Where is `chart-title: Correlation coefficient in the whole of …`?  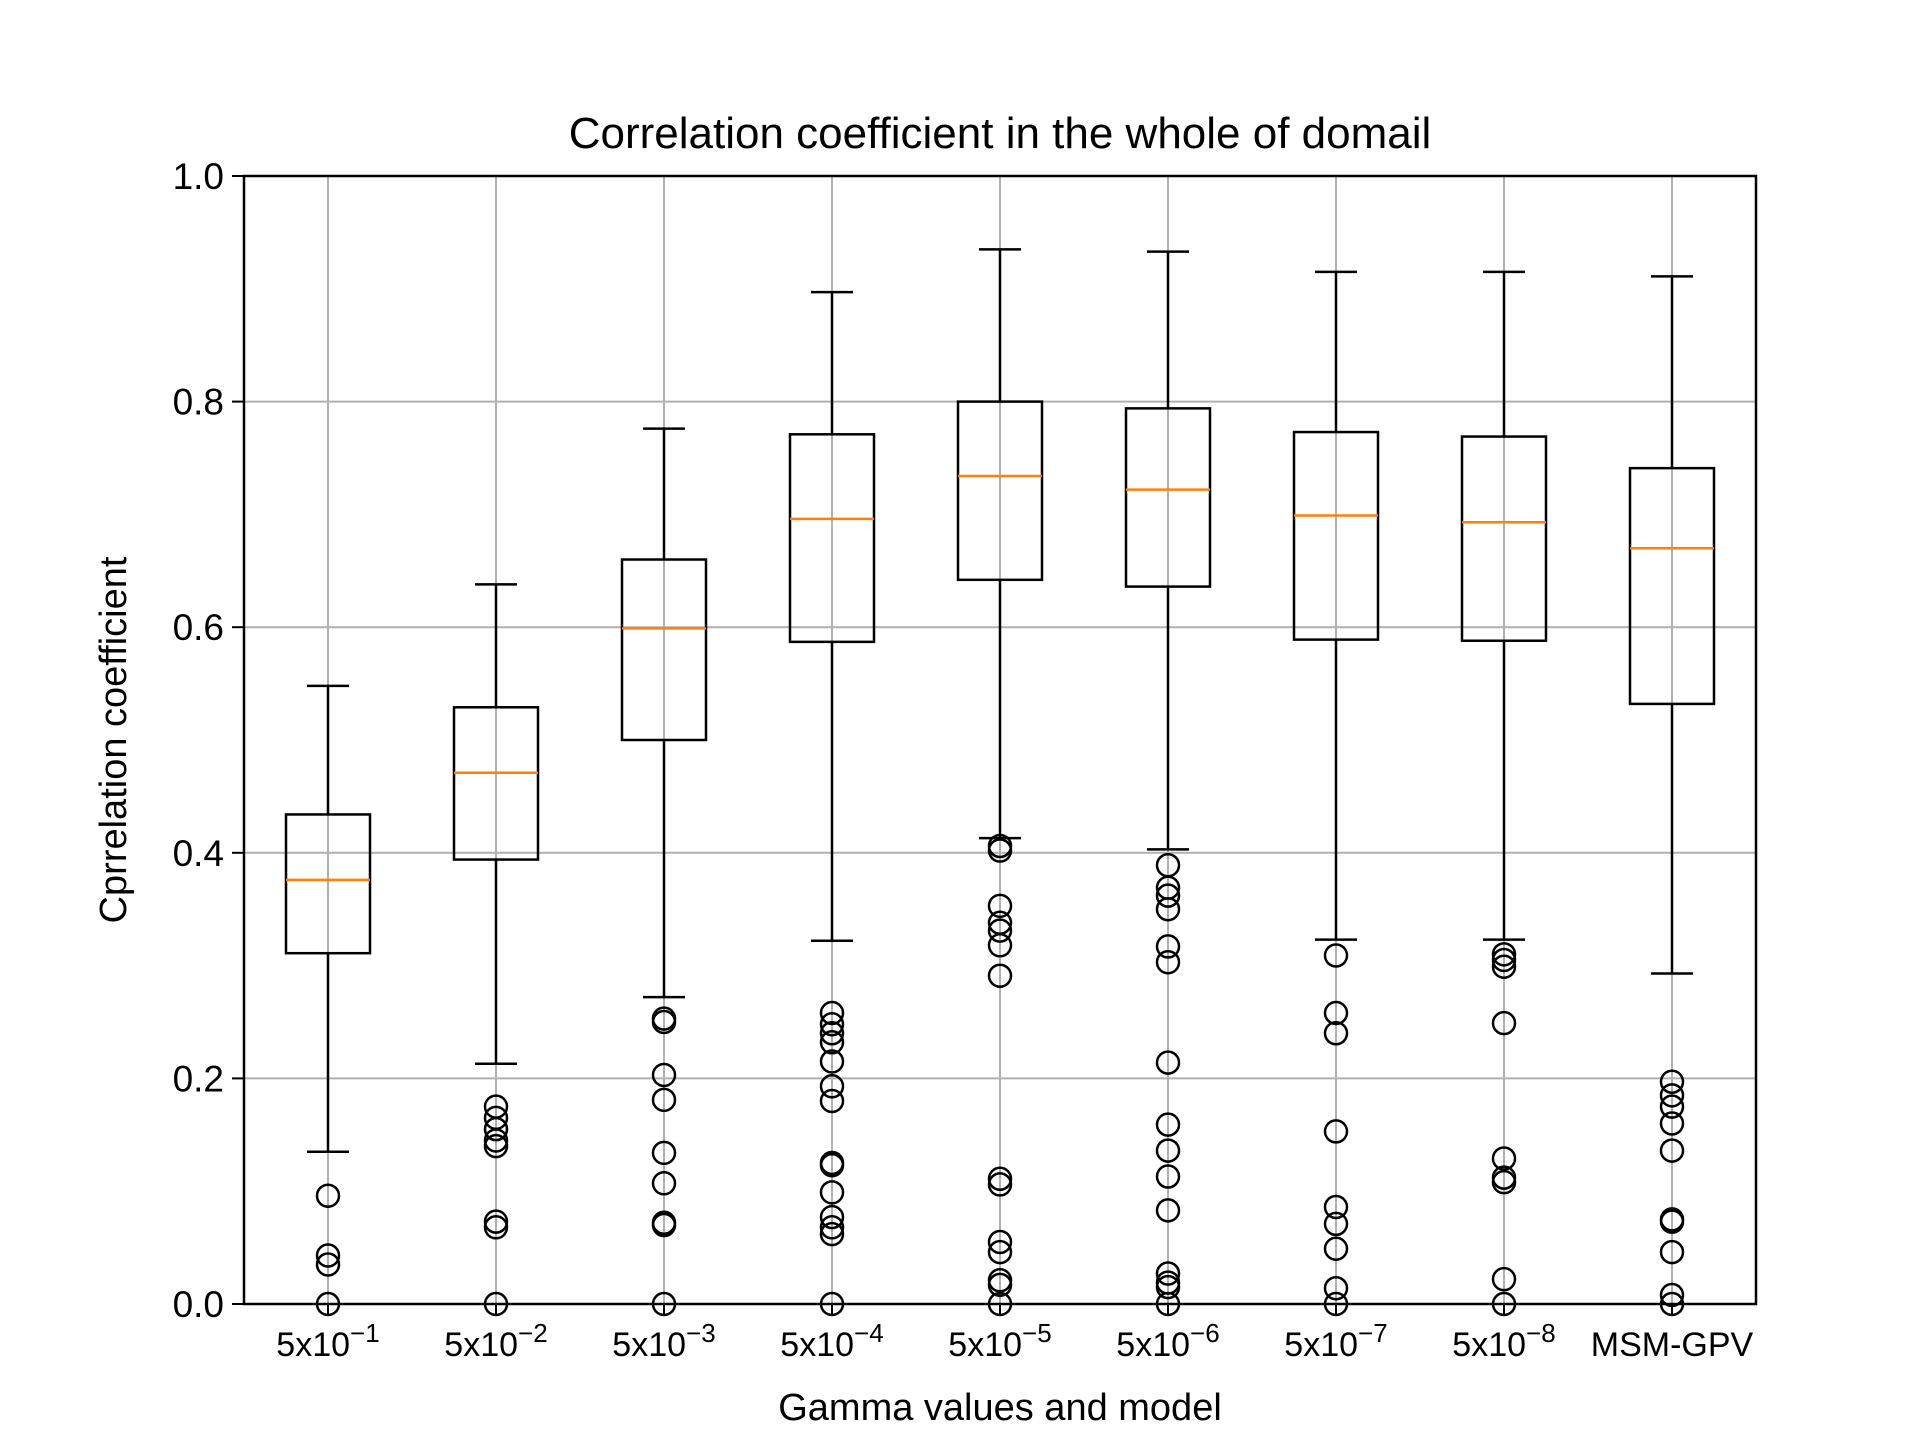
chart-title: Correlation coefficient in the whole of … is located at coordinates (1000, 133).